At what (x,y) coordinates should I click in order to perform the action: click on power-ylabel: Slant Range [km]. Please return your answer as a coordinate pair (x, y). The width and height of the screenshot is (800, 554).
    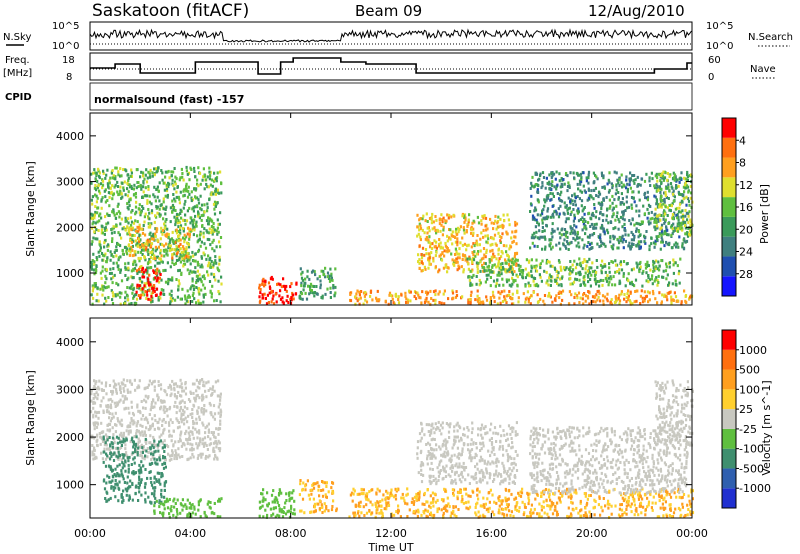
    Looking at the image, I should click on (30, 209).